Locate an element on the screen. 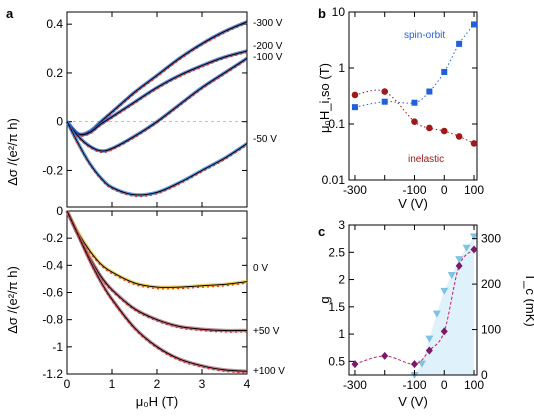 The width and height of the screenshot is (534, 418). series-label: -200 V is located at coordinates (268, 46).